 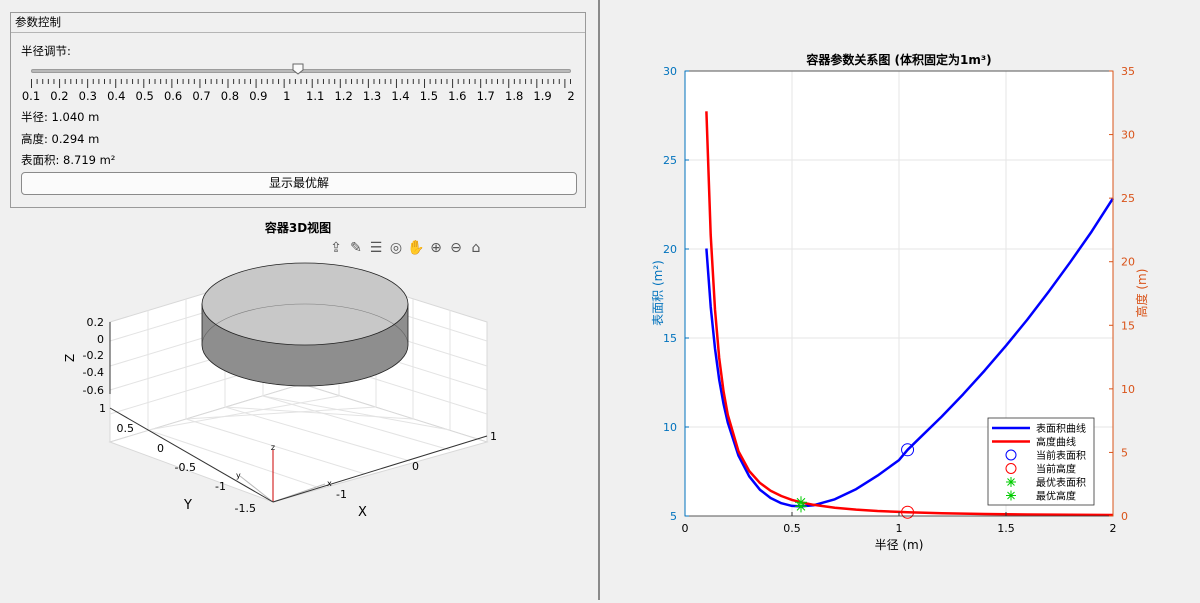 I want to click on chart-ylabel-right: 高度 (m), so click(x=1141, y=293).